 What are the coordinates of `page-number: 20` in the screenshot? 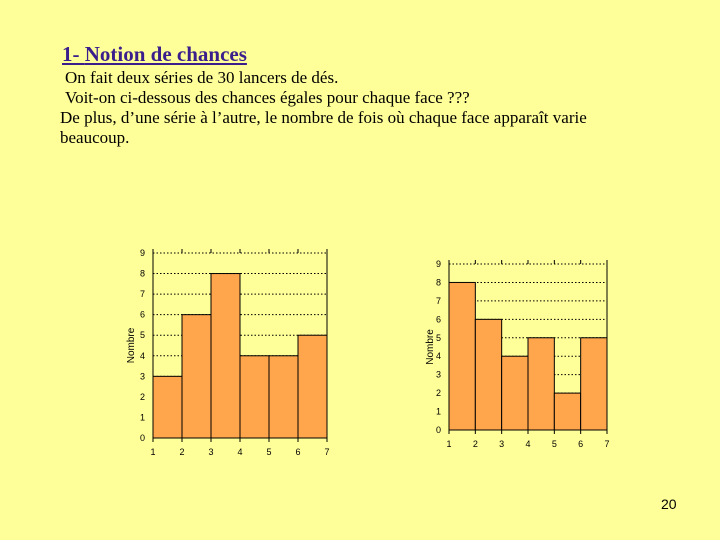 It's located at (669, 504).